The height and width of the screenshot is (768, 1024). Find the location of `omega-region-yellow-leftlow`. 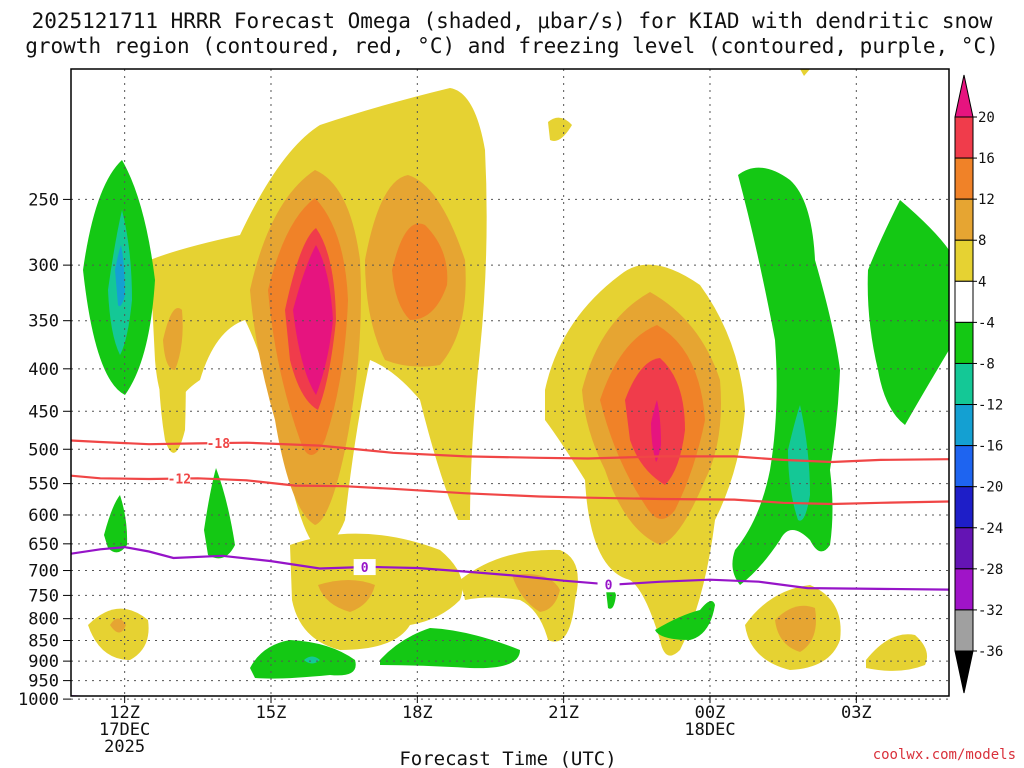

omega-region-yellow-leftlow is located at coordinates (118, 634).